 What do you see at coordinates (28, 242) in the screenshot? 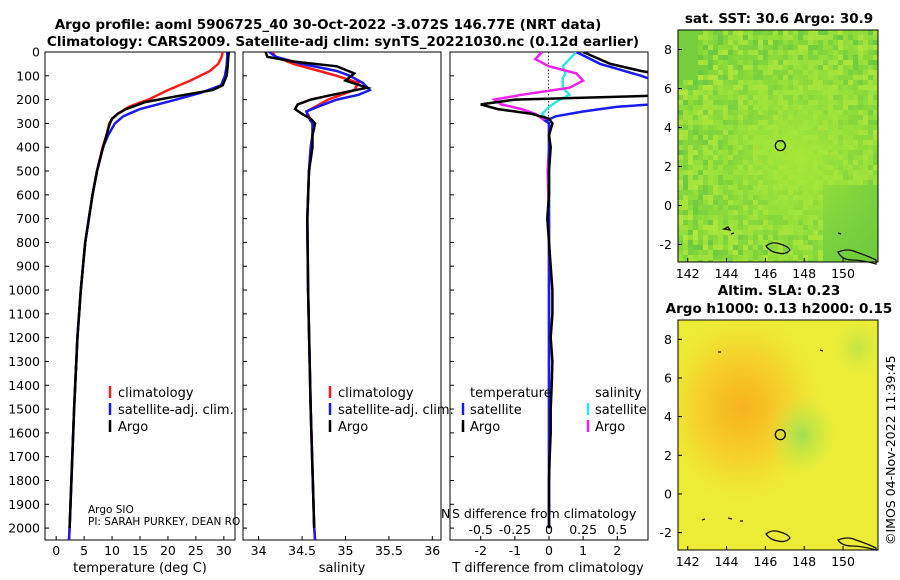
I see `depth-tick-label: 800` at bounding box center [28, 242].